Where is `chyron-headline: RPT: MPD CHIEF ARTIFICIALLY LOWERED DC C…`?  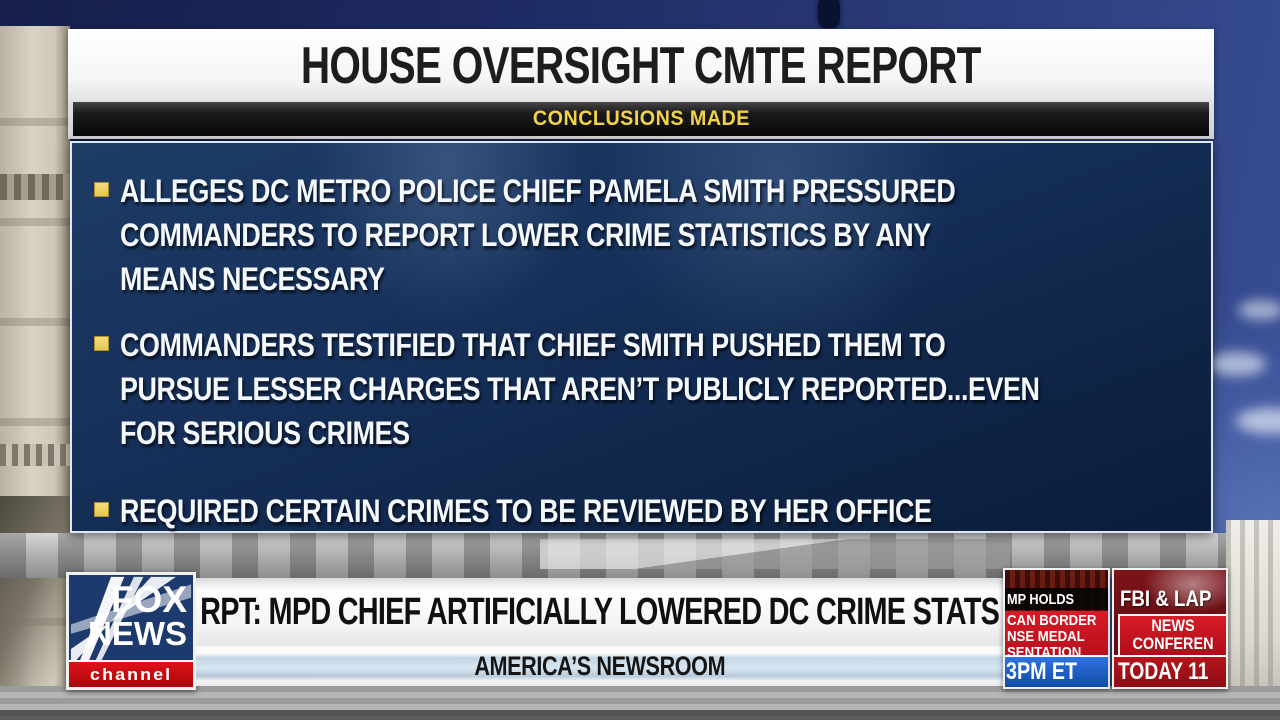
chyron-headline: RPT: MPD CHIEF ARTIFICIALLY LOWERED DC C… is located at coordinates (600, 611).